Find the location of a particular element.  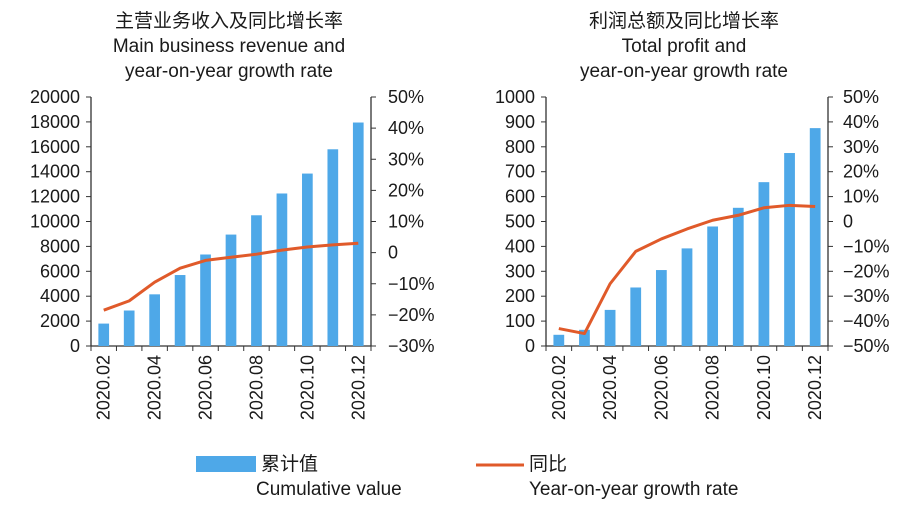

left-tick-label: 500 is located at coordinates (520, 222).